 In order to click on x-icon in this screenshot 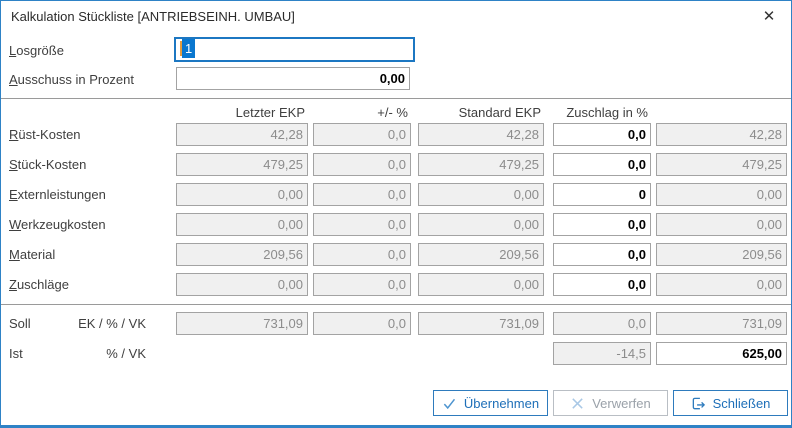, I will do `click(577, 403)`.